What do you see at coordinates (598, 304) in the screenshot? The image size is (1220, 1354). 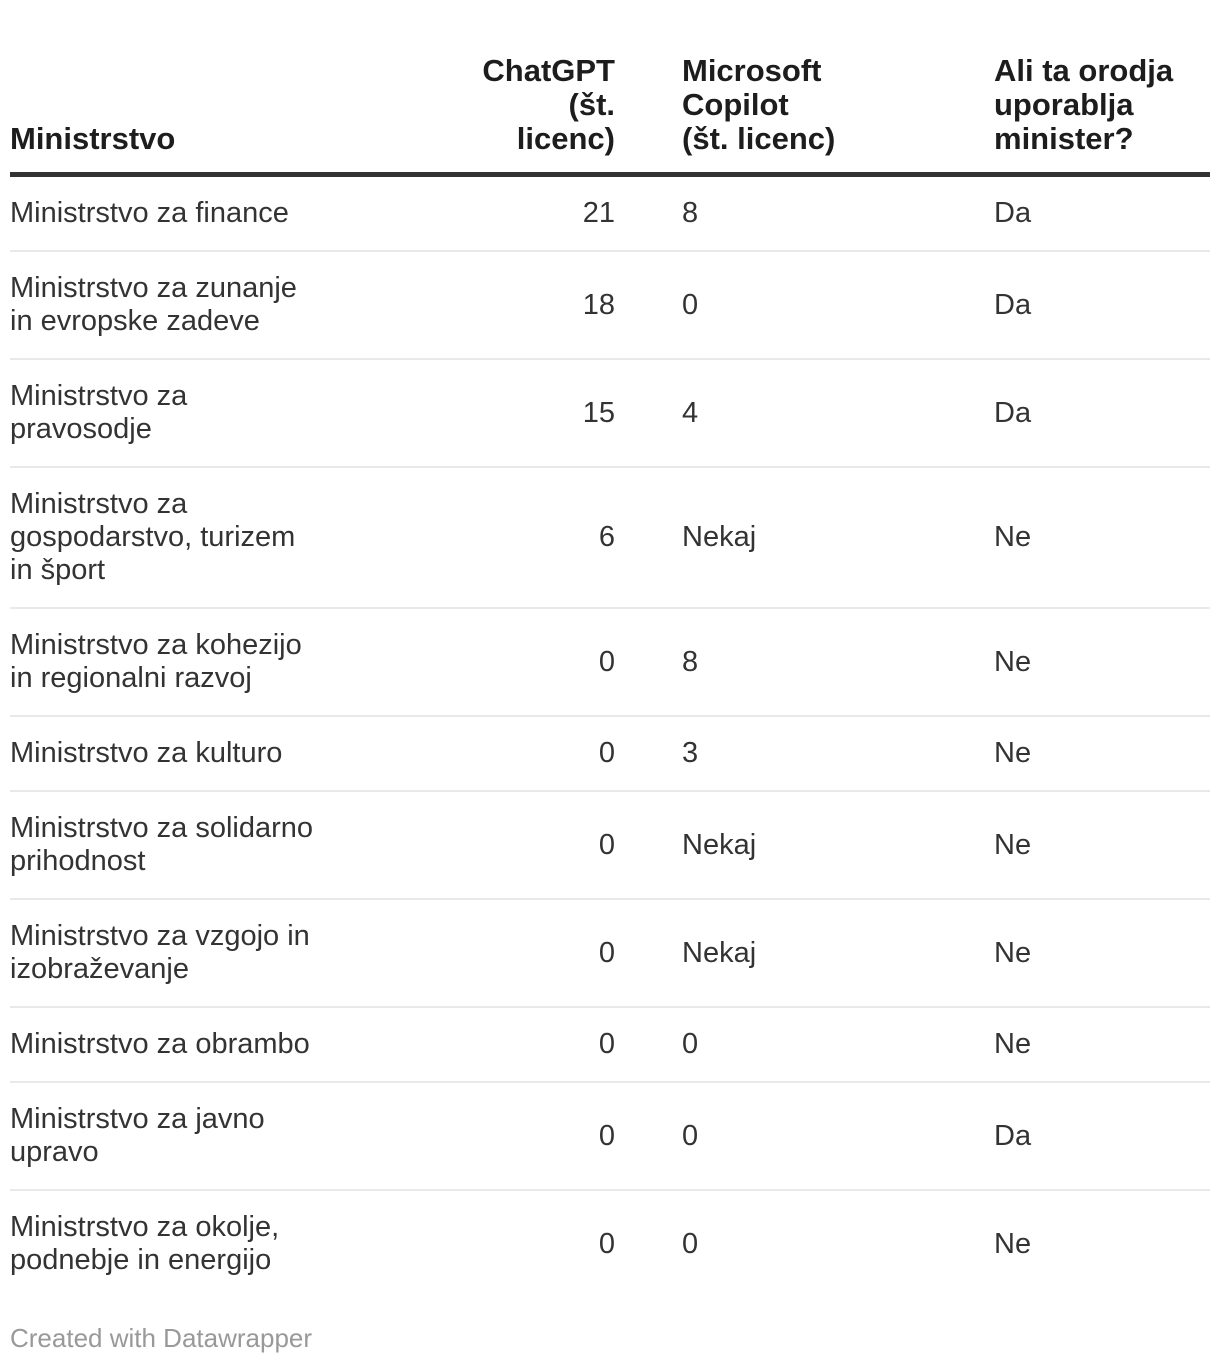 I see `cell-chatgpt-license-count: 18` at bounding box center [598, 304].